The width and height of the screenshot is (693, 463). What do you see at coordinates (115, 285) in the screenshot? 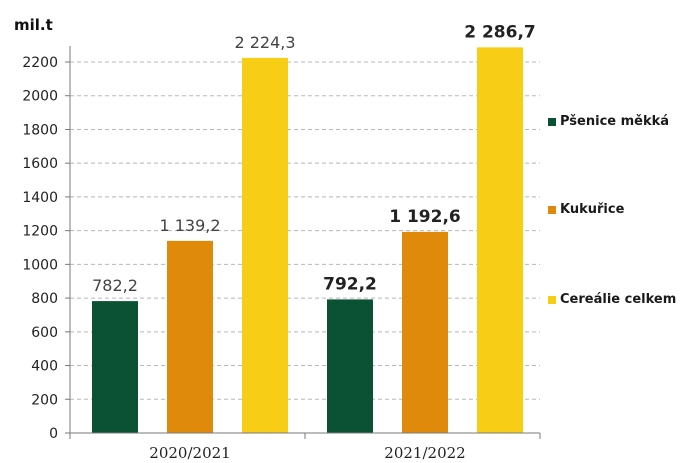
I see `data-label: 782,2` at bounding box center [115, 285].